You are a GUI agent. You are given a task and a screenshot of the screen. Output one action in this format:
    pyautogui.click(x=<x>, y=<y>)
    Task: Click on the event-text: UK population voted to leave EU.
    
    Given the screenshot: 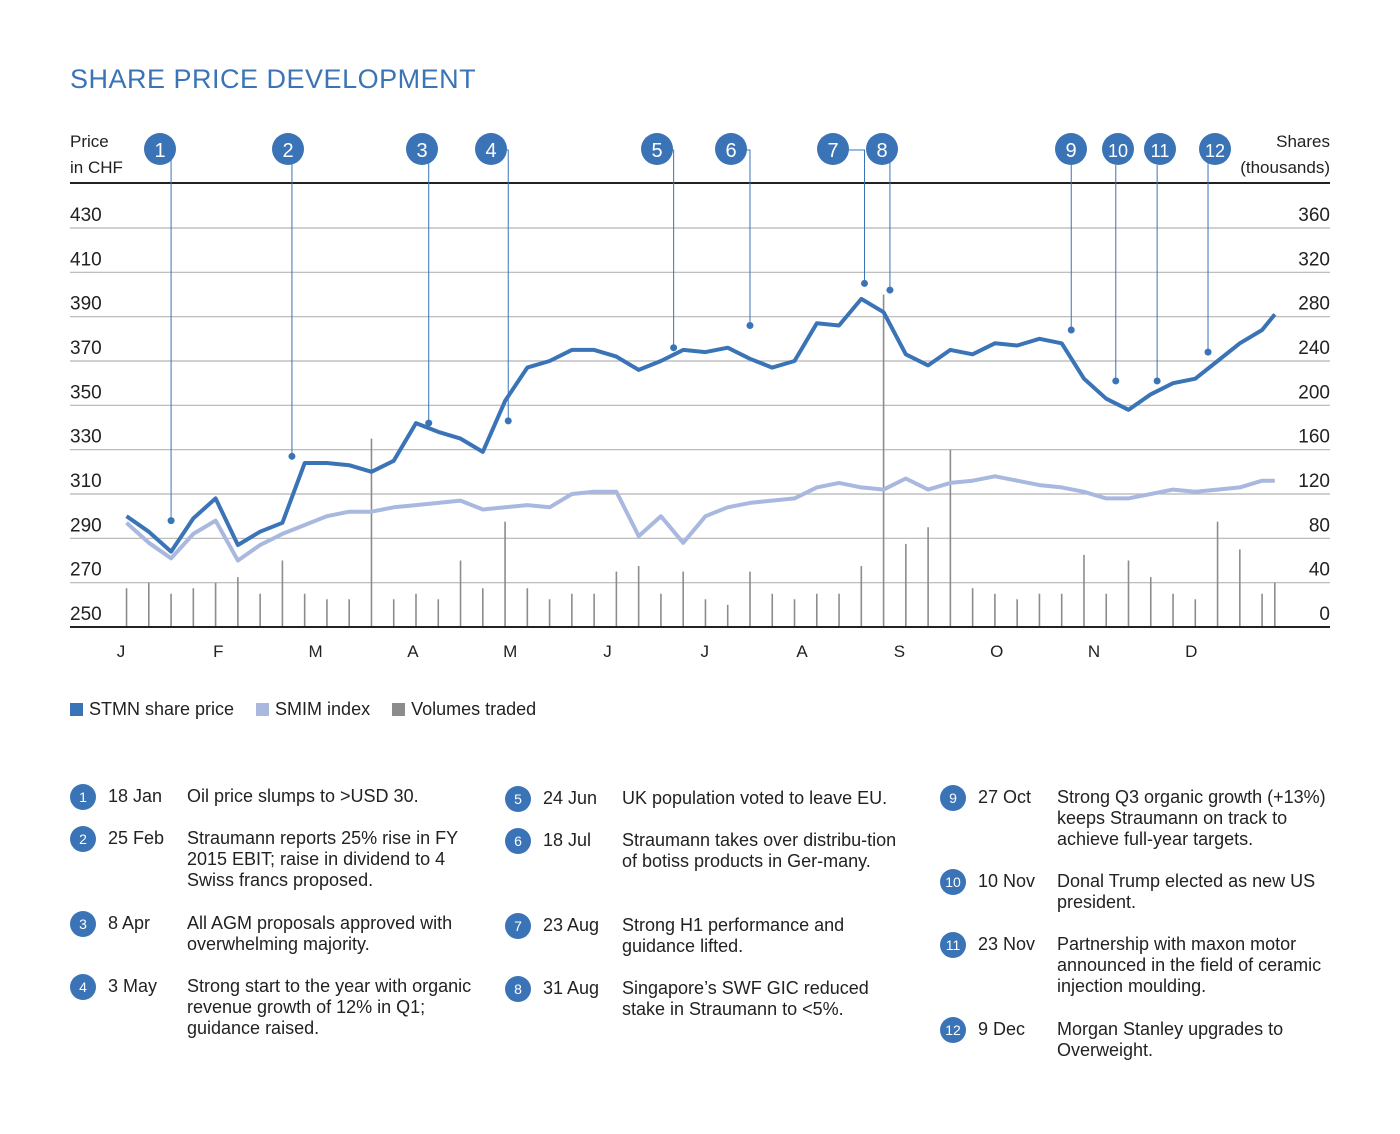 What is the action you would take?
    pyautogui.click(x=755, y=798)
    